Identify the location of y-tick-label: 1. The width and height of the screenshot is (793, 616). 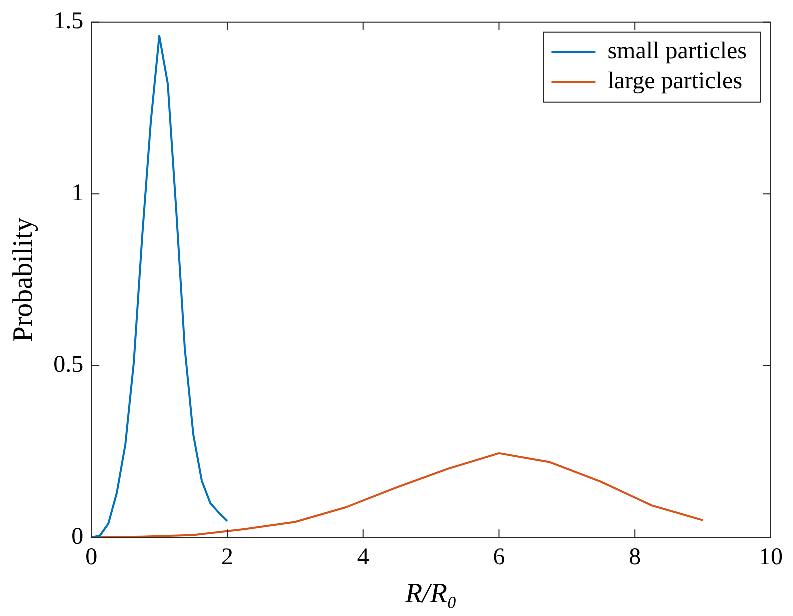
(78, 193).